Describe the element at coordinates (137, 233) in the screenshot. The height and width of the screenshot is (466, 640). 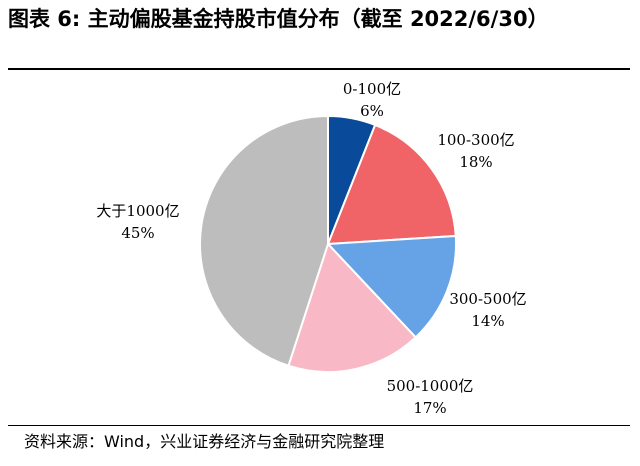
I see `slice-value-label-4: 45%` at that location.